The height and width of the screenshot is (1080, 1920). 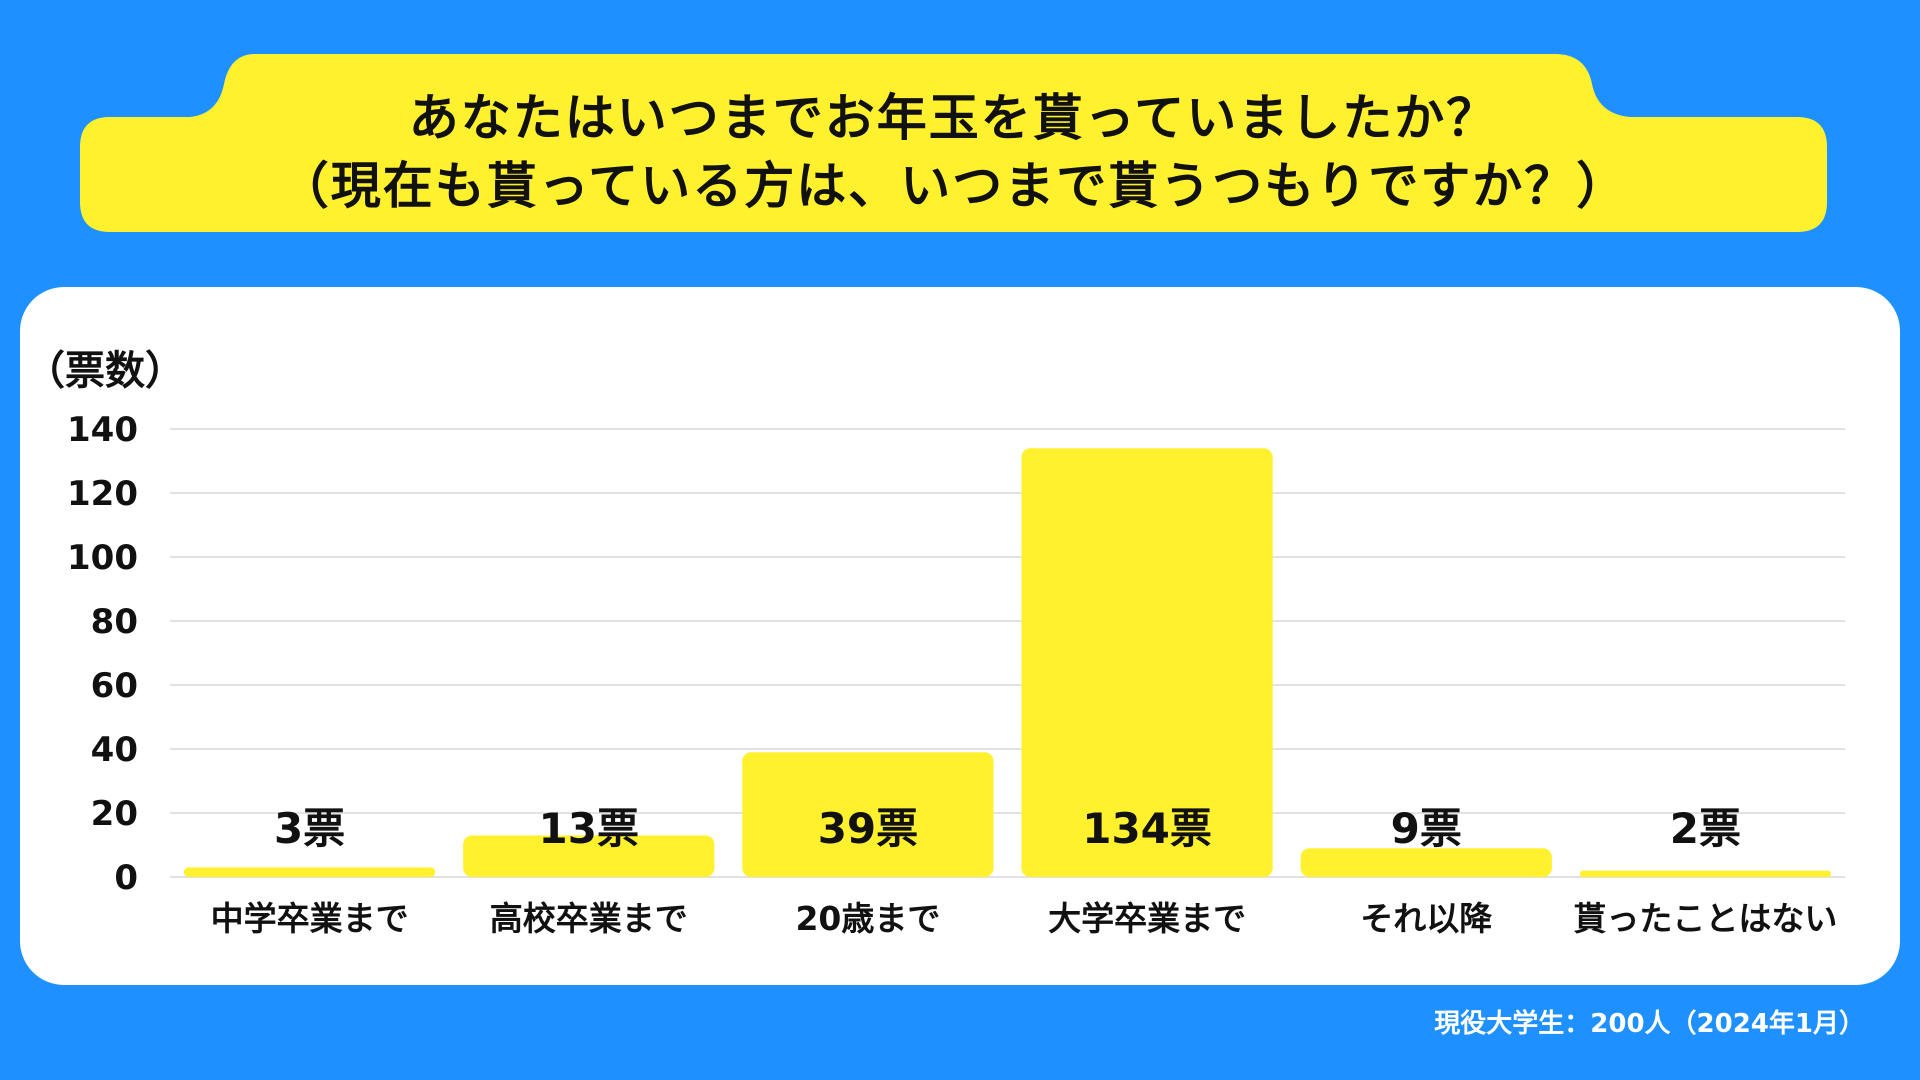 I want to click on y-axis-ticks: 0 20 40 60 80 100 120 140, so click(x=102, y=654).